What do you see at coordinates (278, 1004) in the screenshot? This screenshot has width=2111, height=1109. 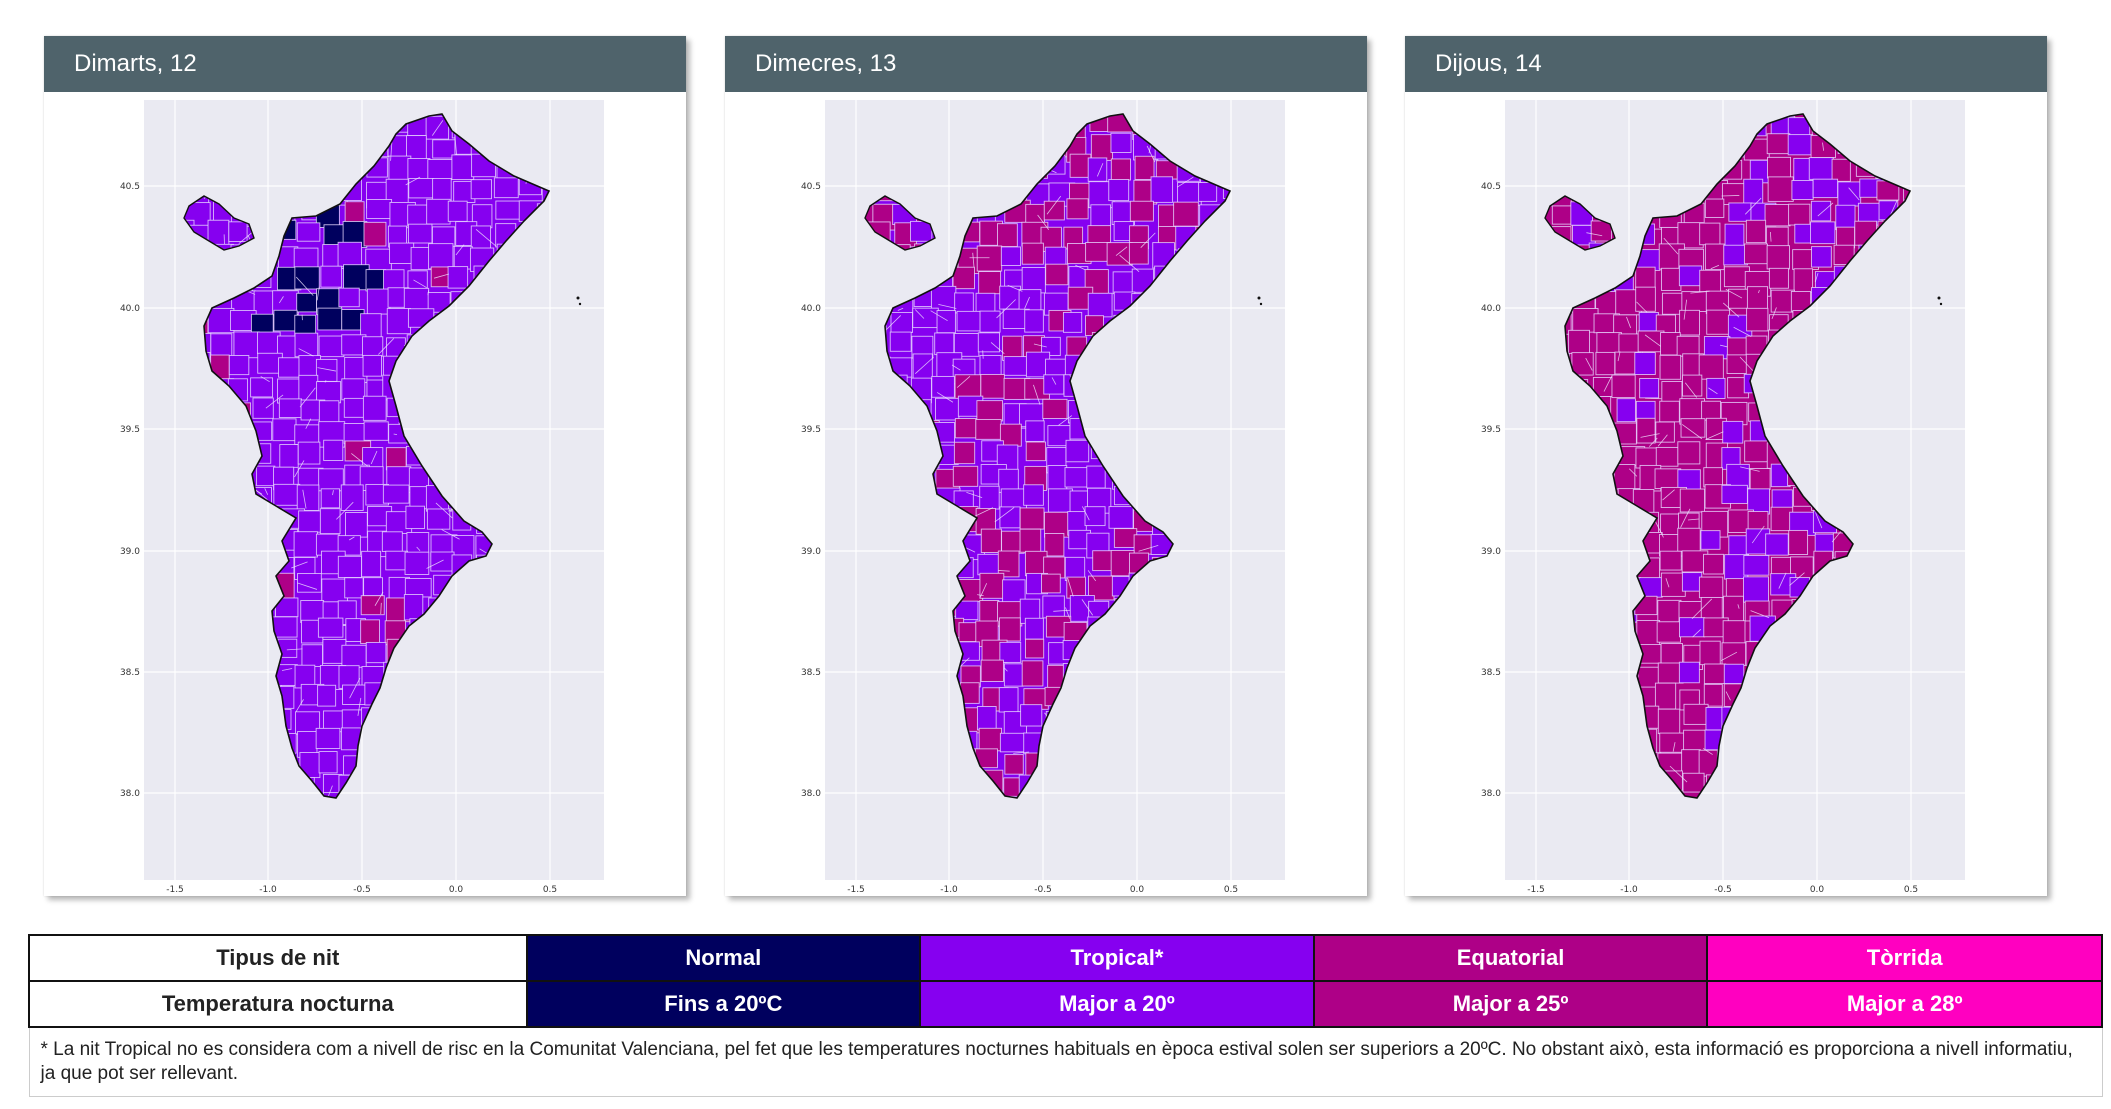 I see `legend-row-label: Temperatura nocturna` at bounding box center [278, 1004].